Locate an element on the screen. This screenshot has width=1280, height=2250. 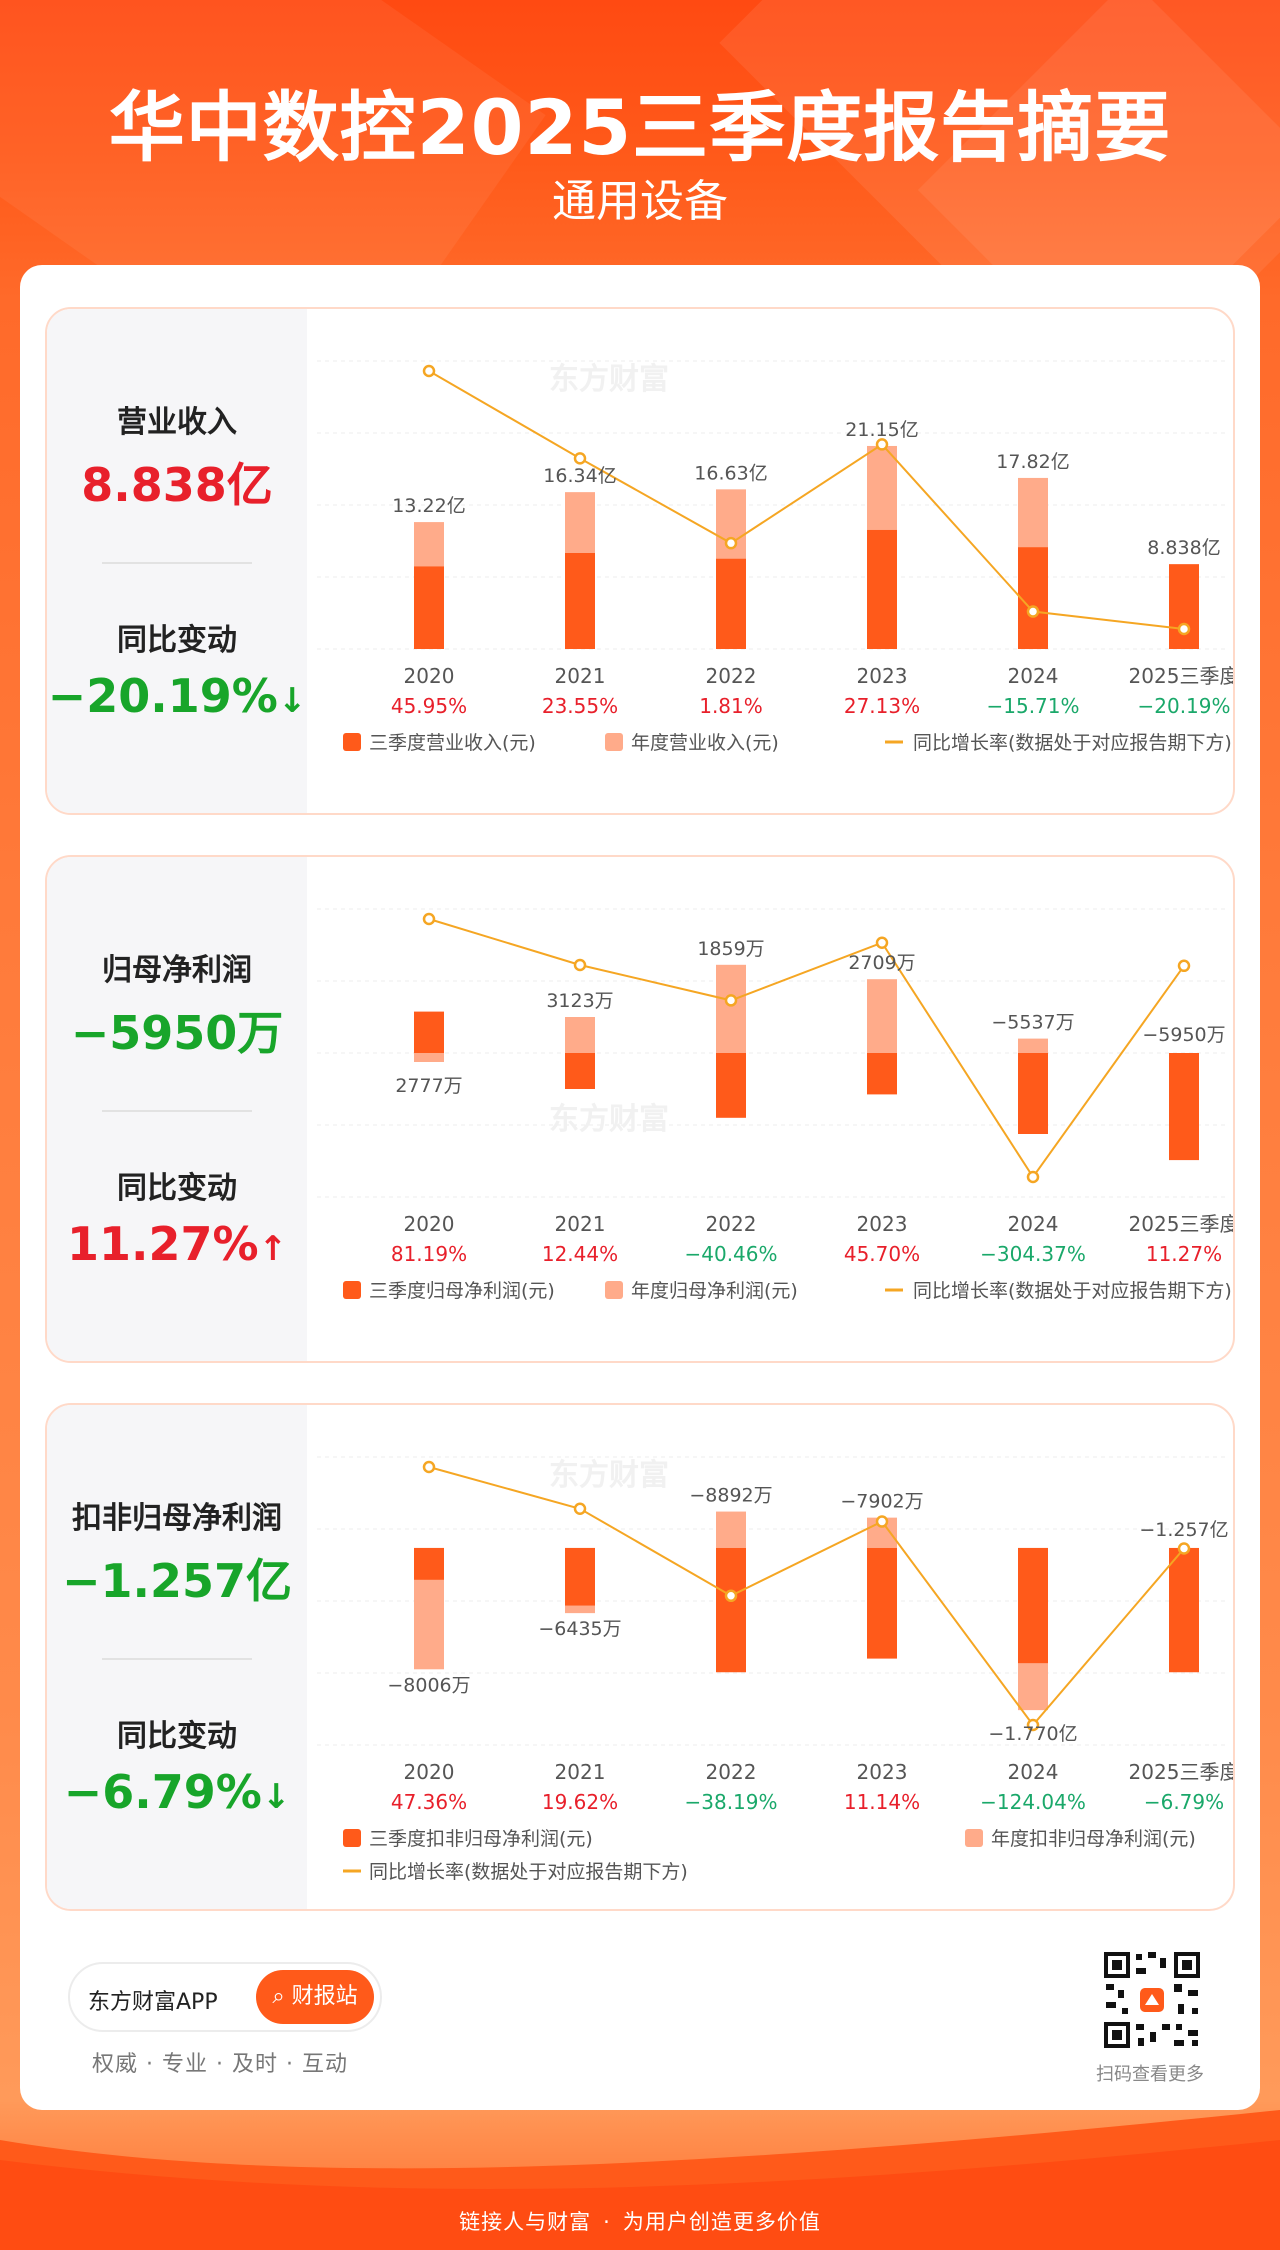
metric-value: 8.838亿 is located at coordinates (177, 485).